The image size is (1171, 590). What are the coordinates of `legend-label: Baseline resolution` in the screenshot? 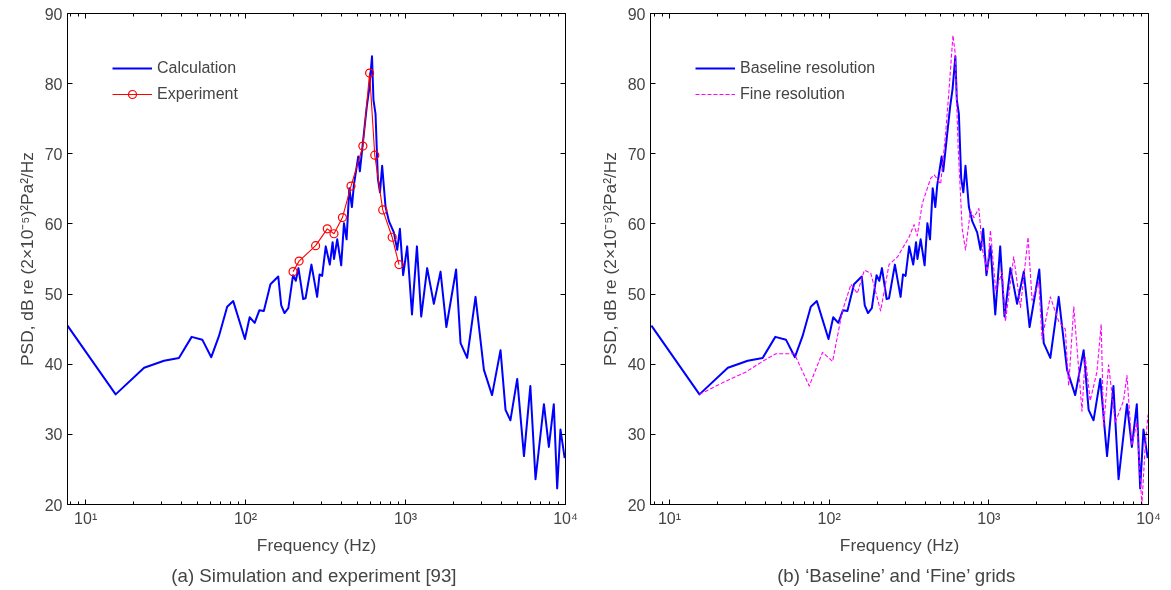 It's located at (808, 68).